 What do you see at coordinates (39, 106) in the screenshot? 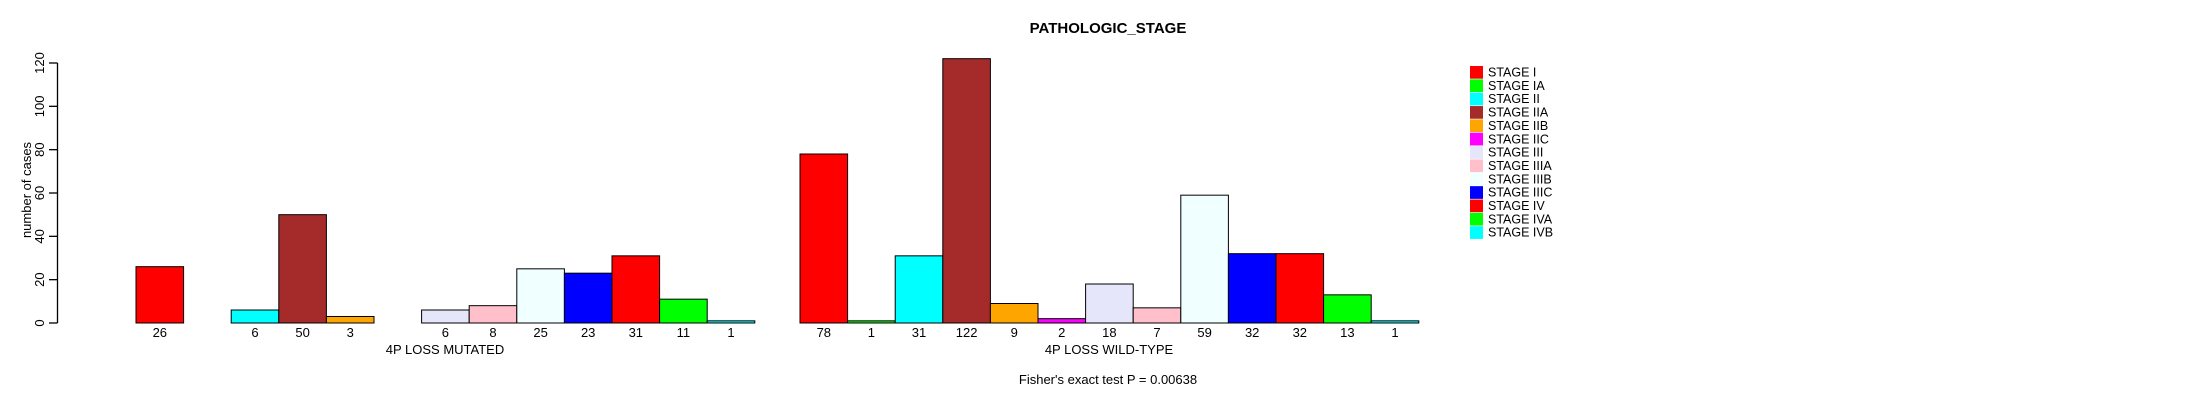
I see `y-tick-label: 100` at bounding box center [39, 106].